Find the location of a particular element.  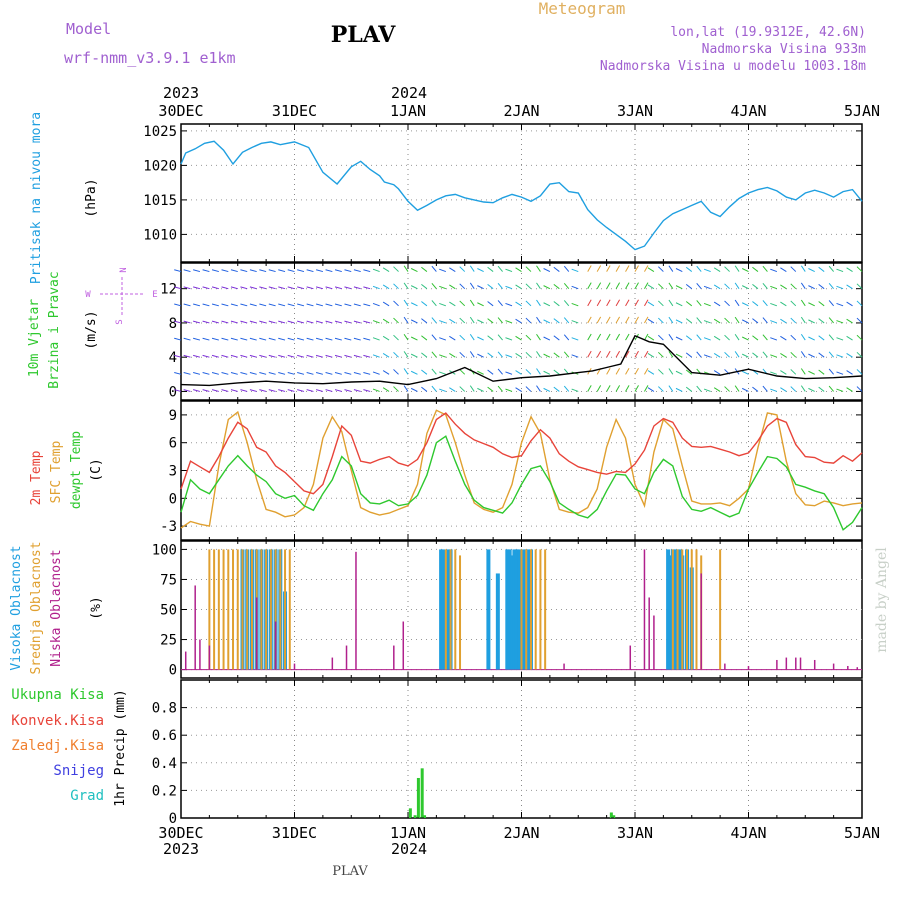

y-tick-label: 0.8 is located at coordinates (164, 709).